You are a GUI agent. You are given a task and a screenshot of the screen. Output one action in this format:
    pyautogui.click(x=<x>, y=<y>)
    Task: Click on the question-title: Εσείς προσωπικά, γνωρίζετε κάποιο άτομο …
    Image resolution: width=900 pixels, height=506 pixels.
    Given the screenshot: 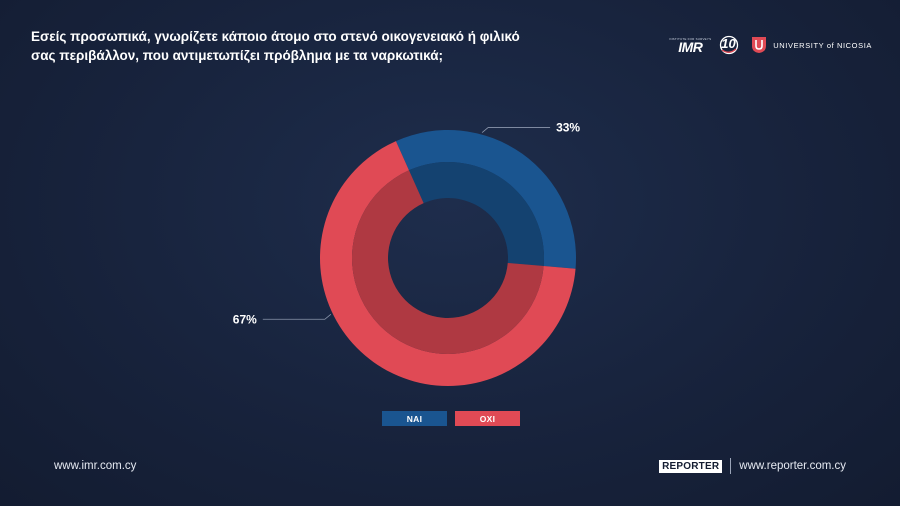 What is the action you would take?
    pyautogui.click(x=291, y=46)
    